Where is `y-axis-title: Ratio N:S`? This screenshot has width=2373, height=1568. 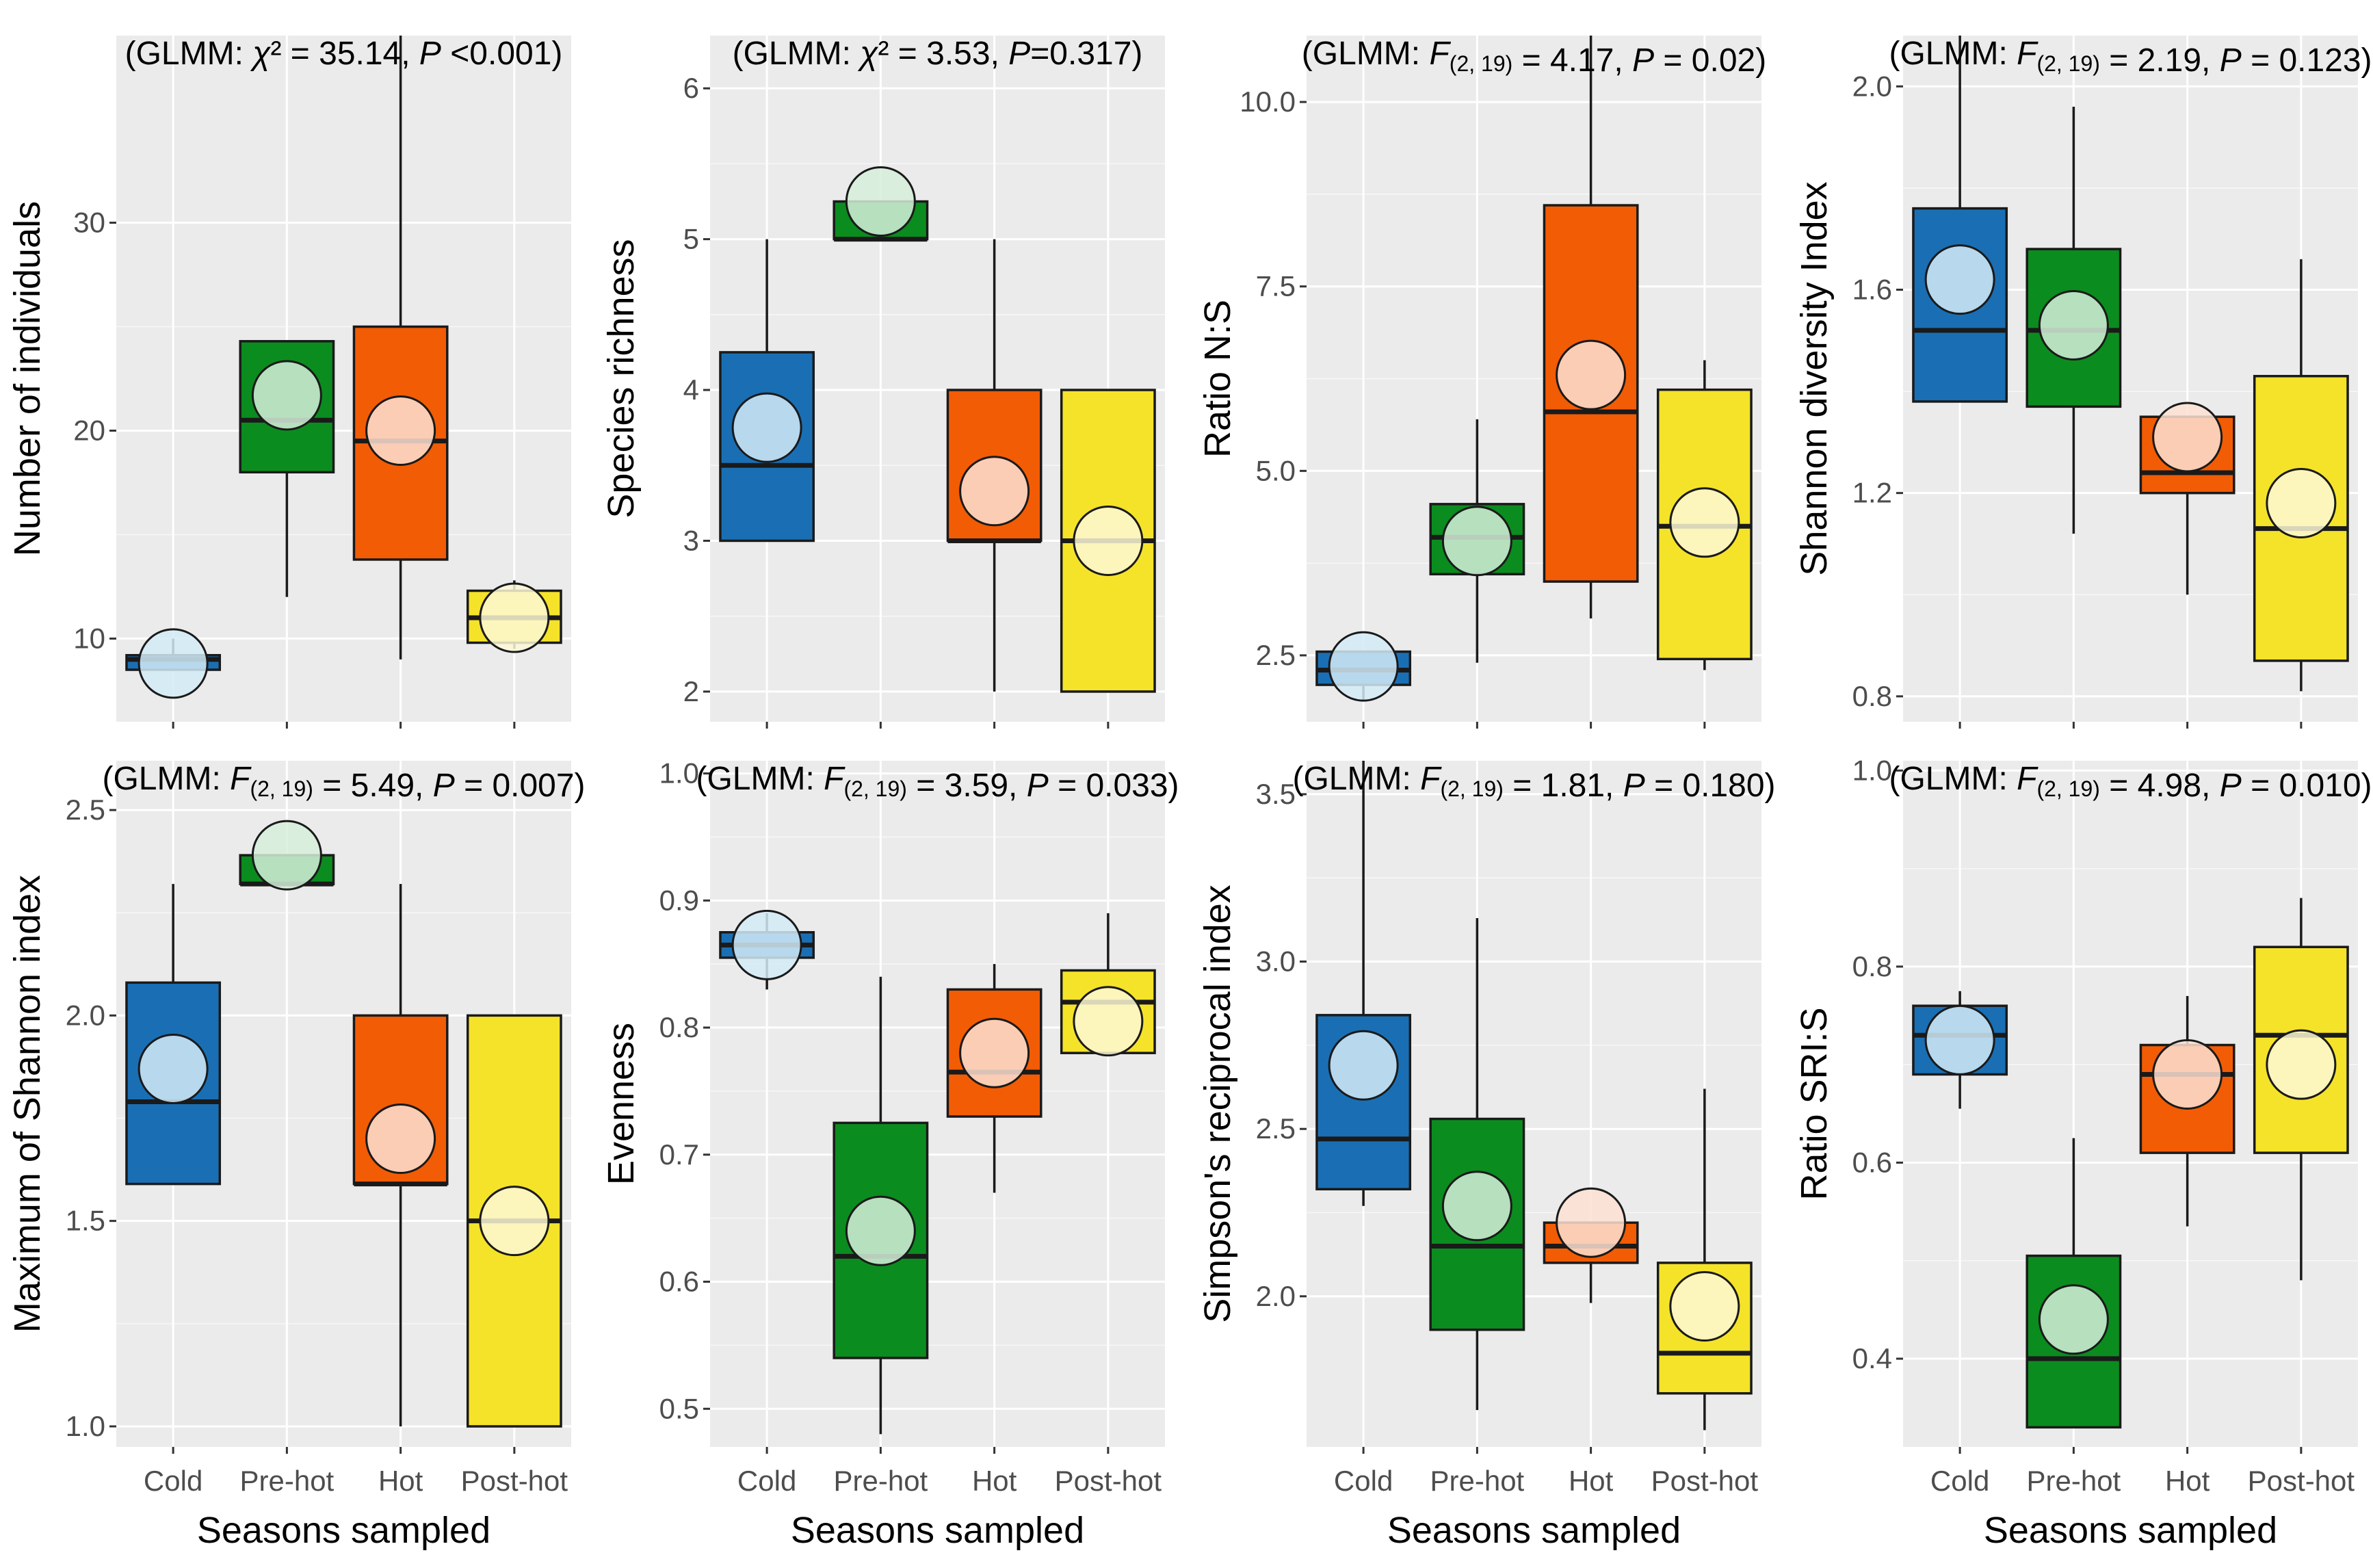
y-axis-title: Ratio N:S is located at coordinates (1217, 379).